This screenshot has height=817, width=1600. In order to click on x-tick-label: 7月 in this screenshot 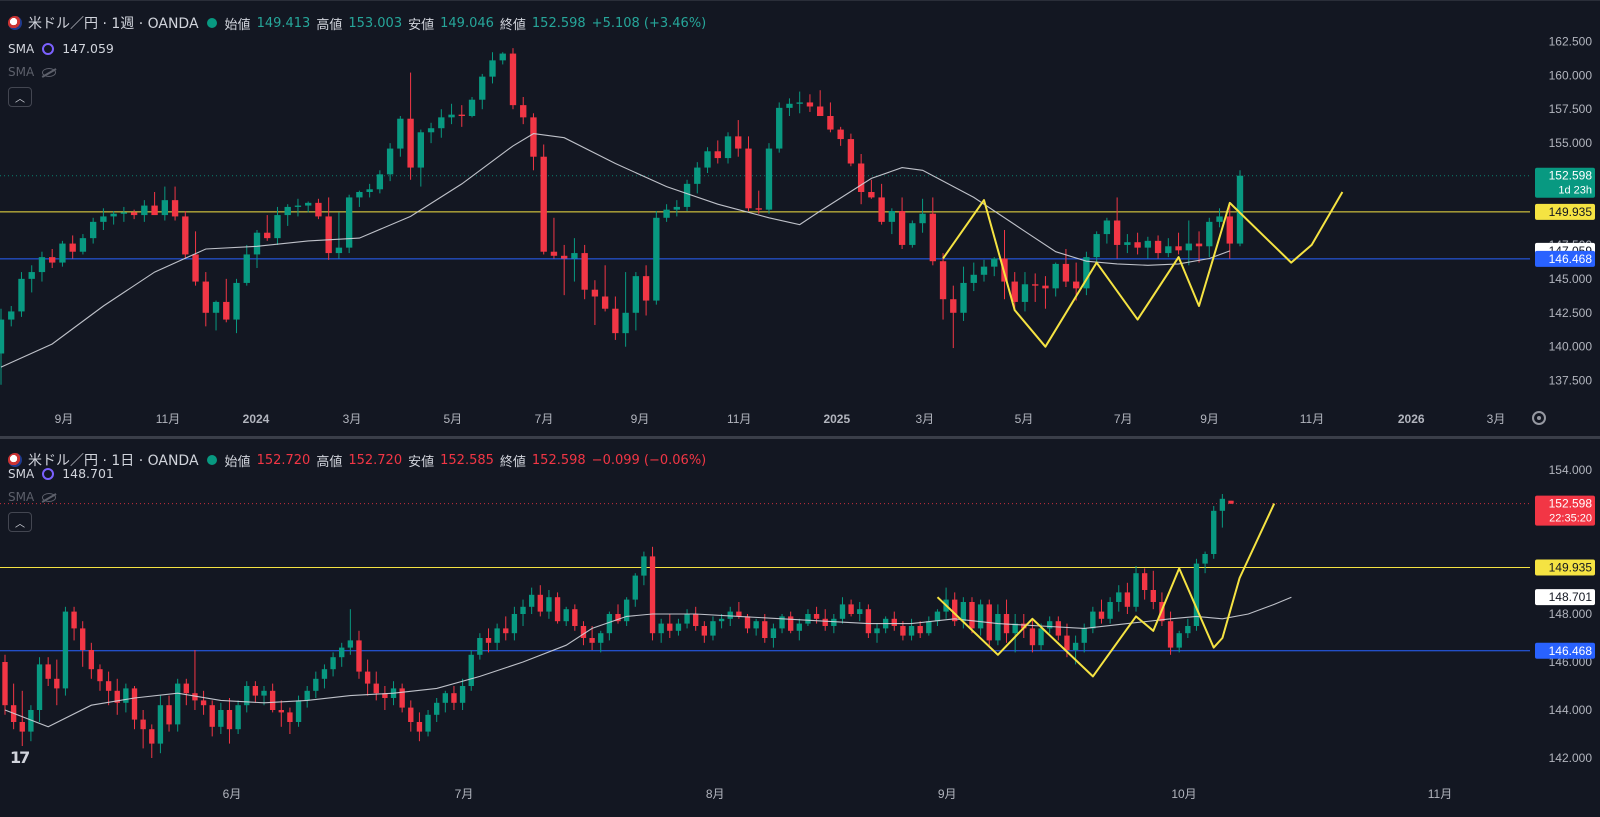, I will do `click(544, 419)`.